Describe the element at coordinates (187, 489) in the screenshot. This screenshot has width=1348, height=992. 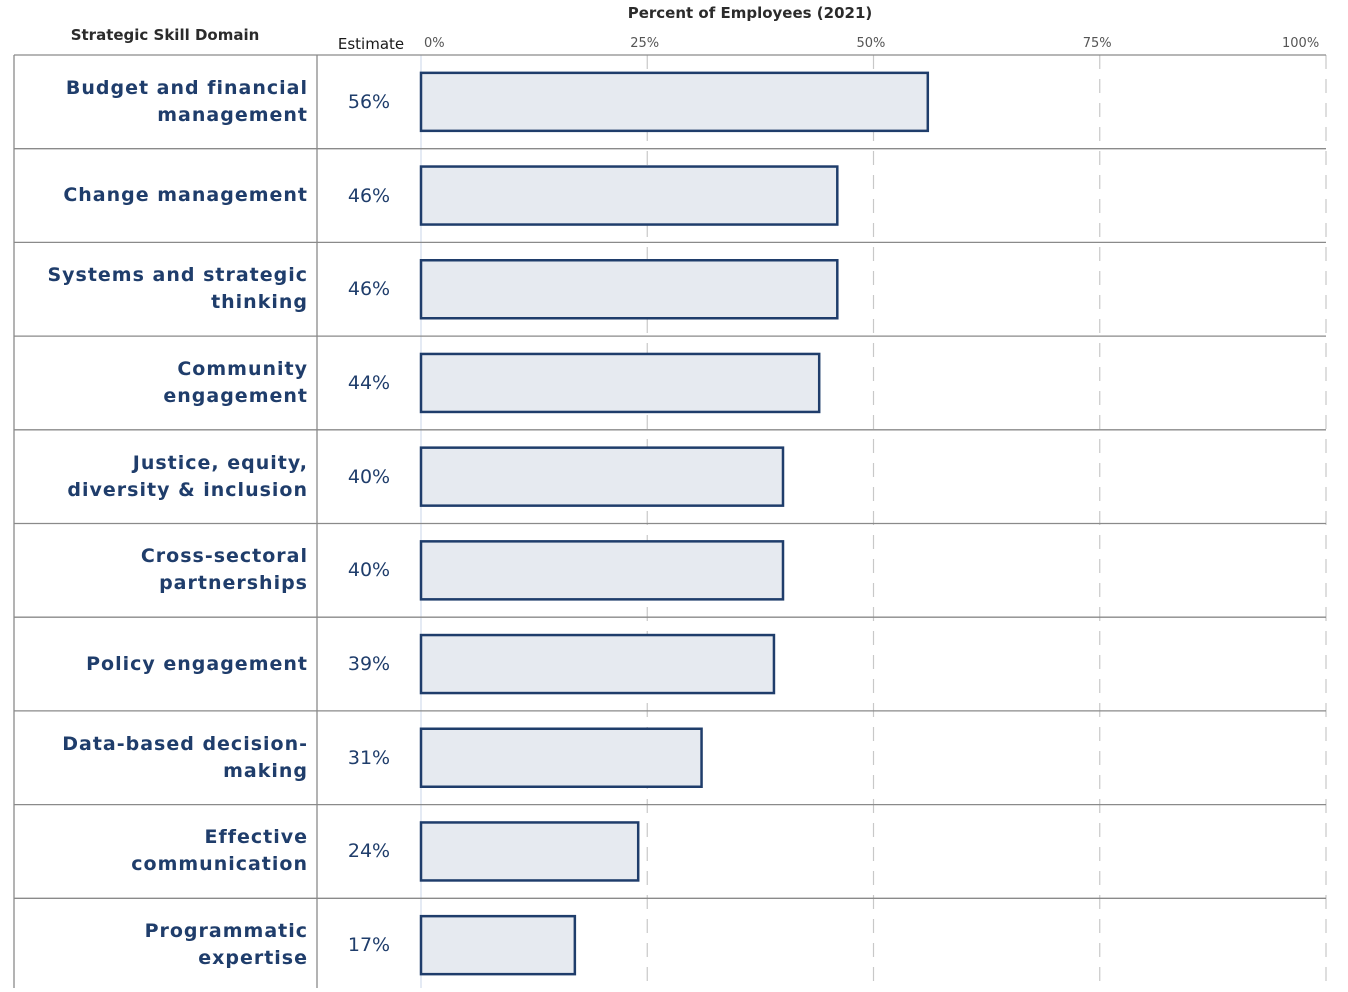
I see `category-label-line: diversity & inclusion` at that location.